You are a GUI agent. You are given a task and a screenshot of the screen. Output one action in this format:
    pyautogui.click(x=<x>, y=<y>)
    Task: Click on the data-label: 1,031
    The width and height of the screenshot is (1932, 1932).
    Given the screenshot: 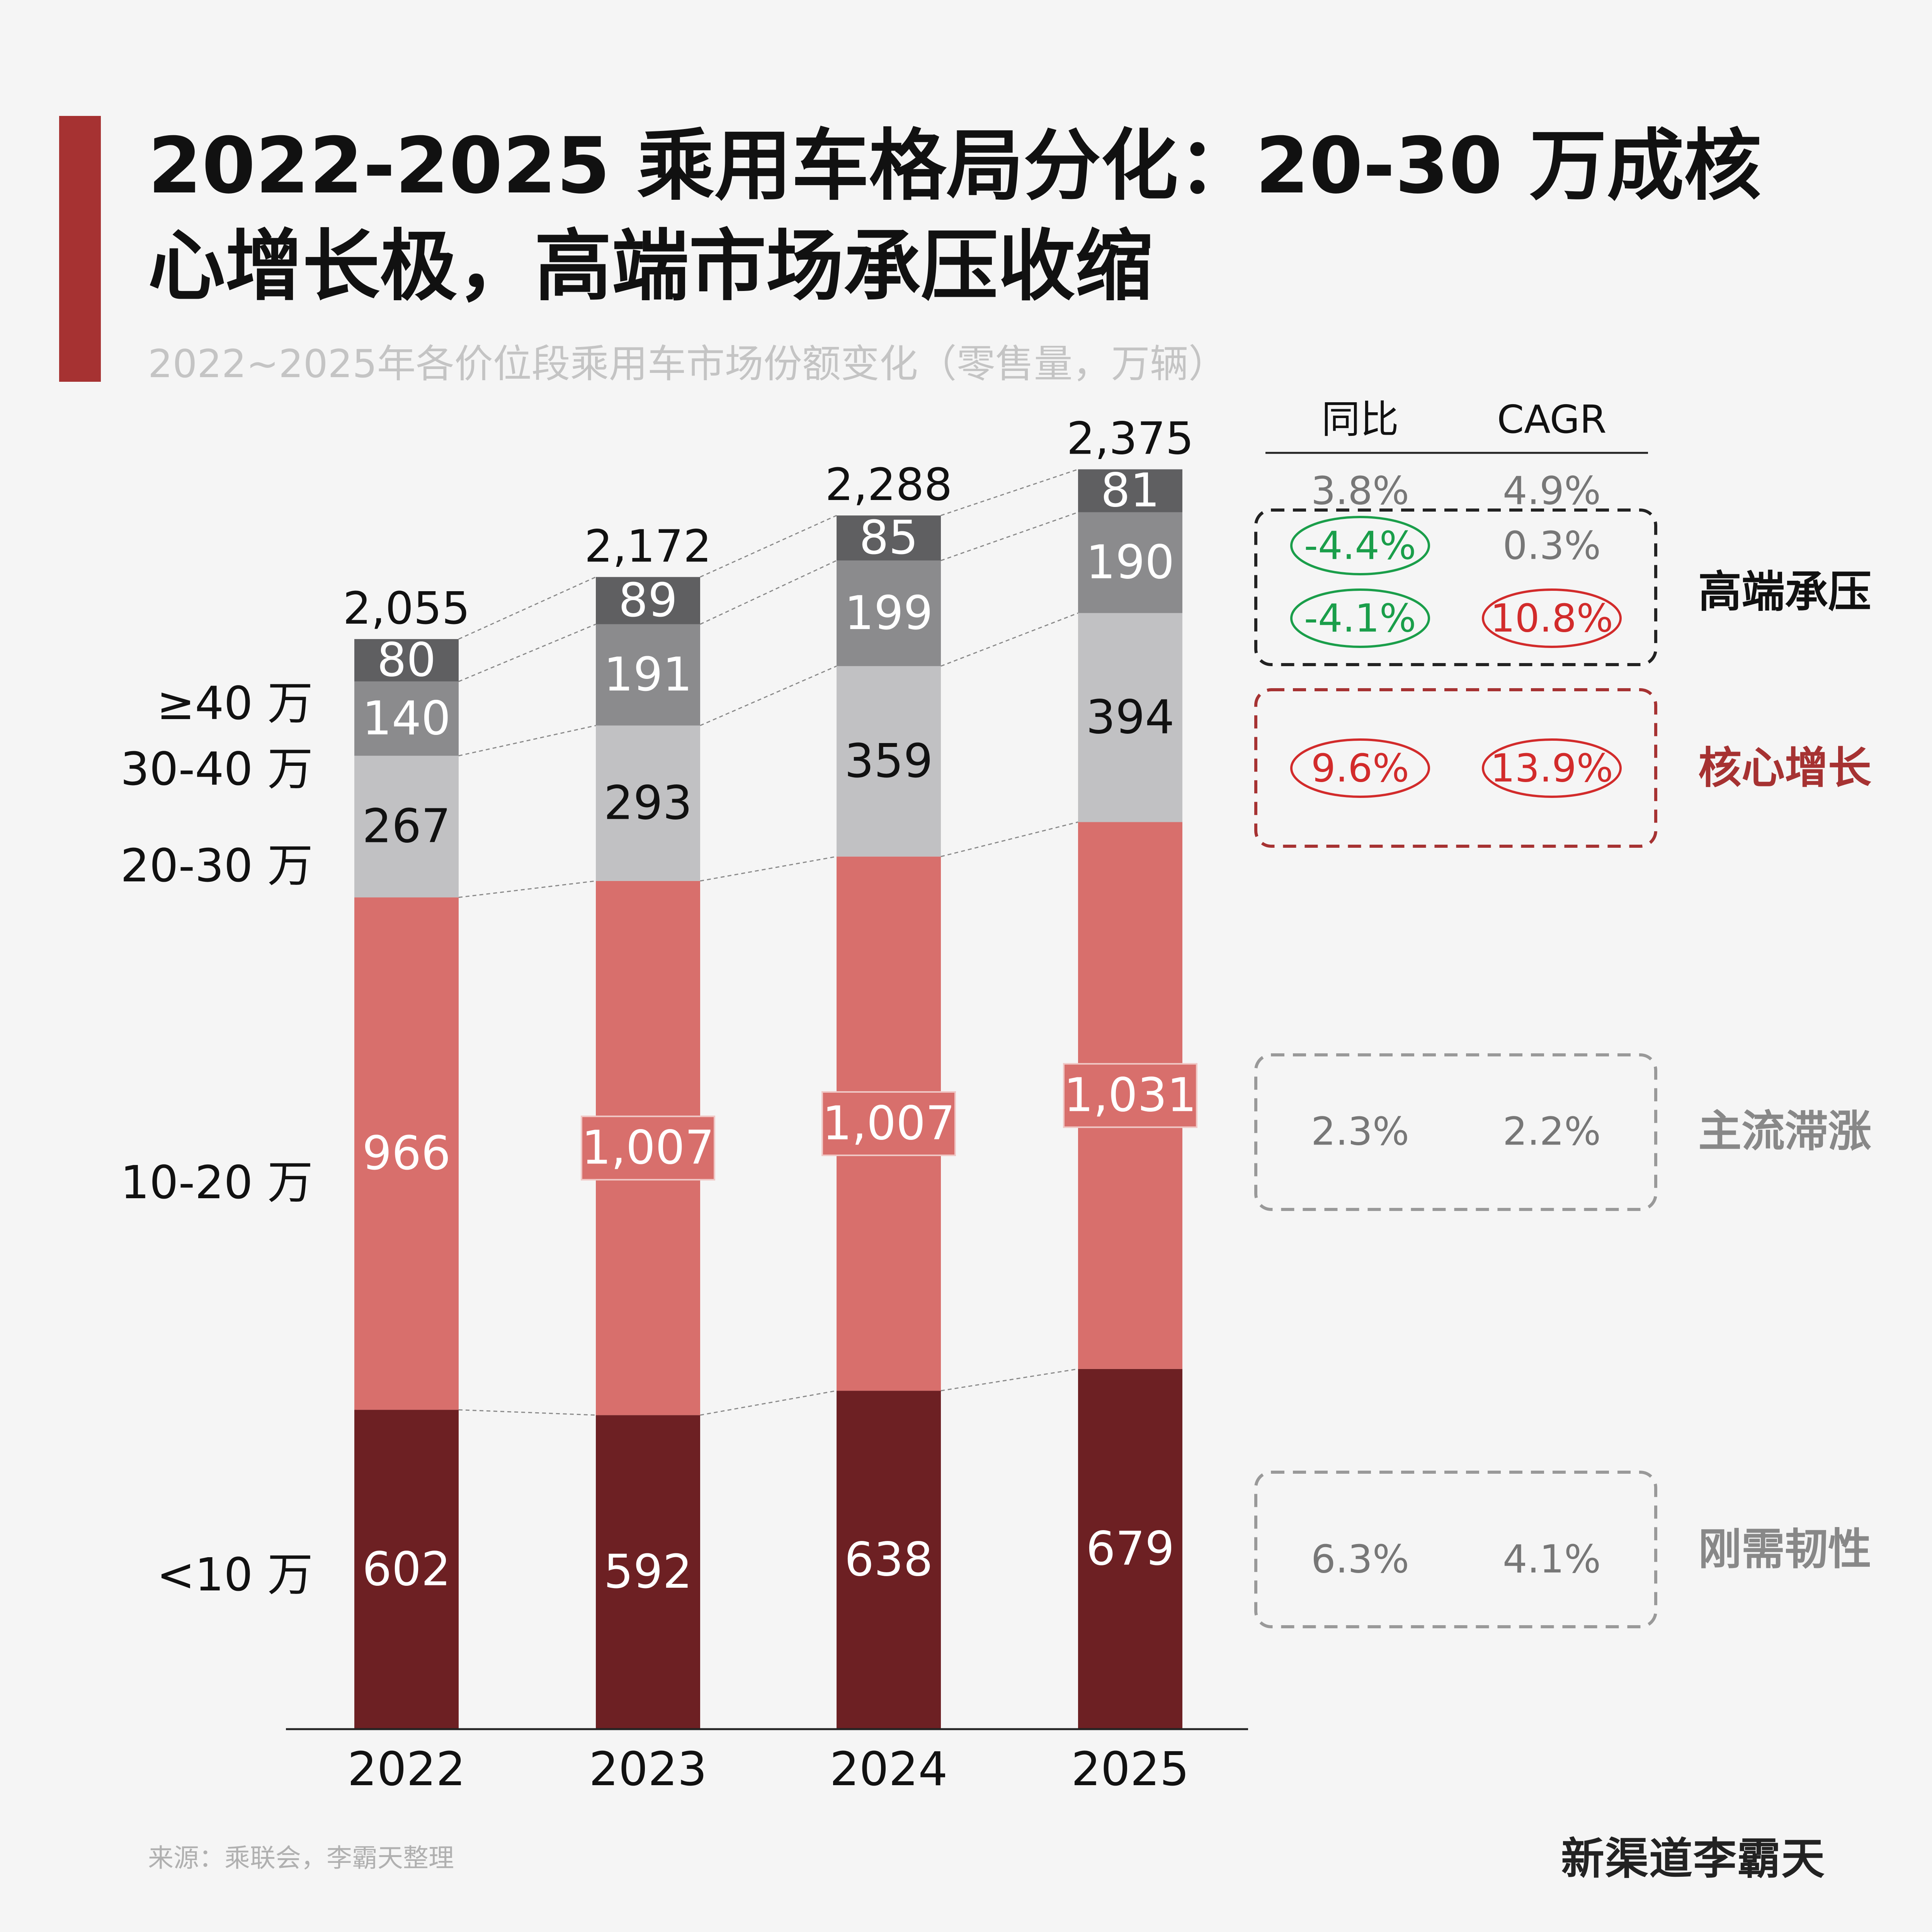 What is the action you would take?
    pyautogui.click(x=1130, y=1095)
    